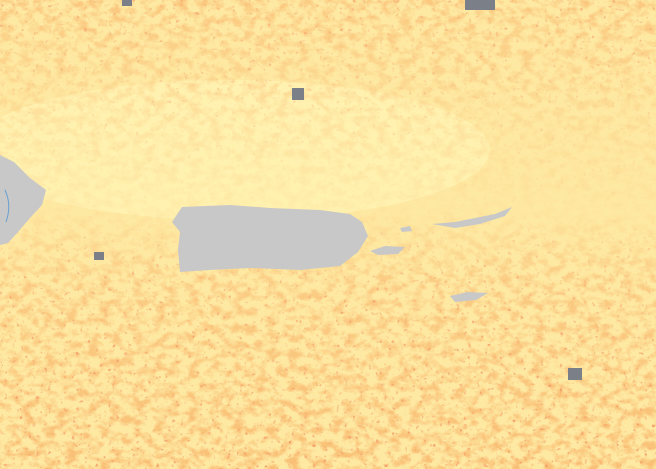 The image size is (656, 469). What do you see at coordinates (270, 238) in the screenshot?
I see `puerto-rico` at bounding box center [270, 238].